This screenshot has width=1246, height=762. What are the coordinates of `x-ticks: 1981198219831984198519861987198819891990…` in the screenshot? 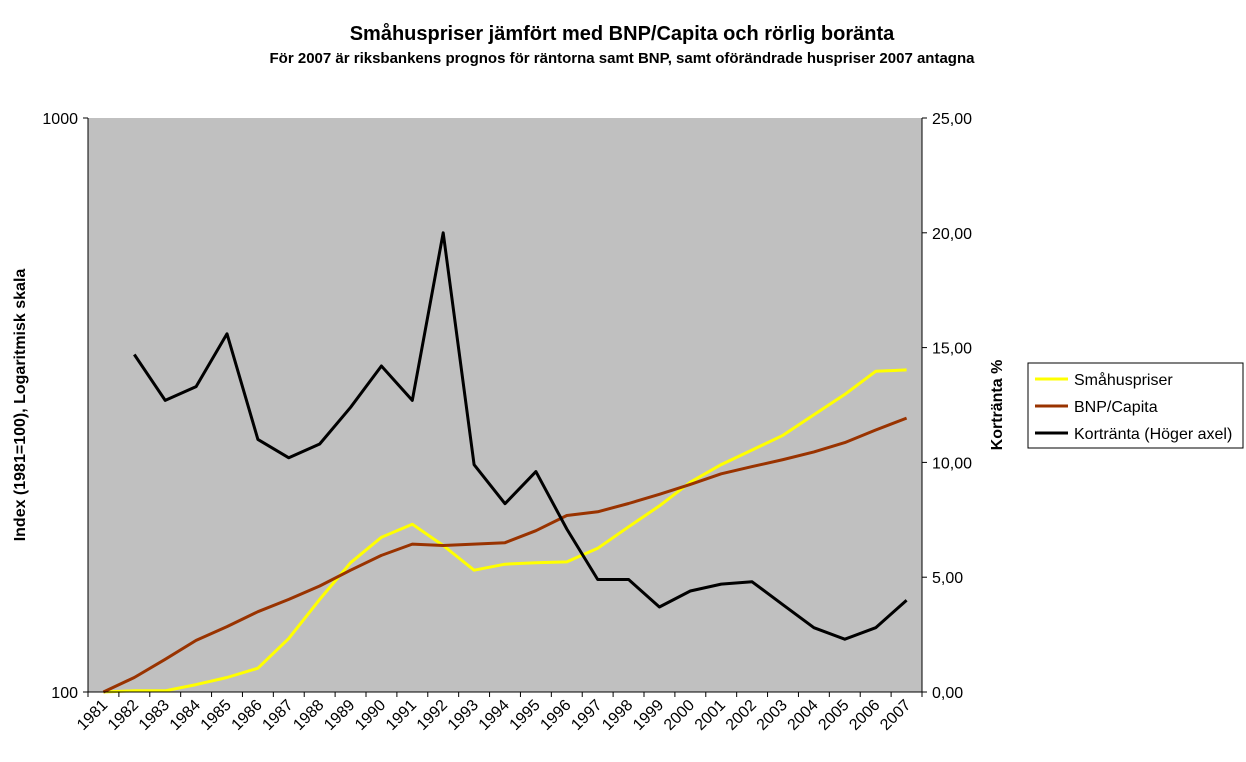 It's located at (498, 713).